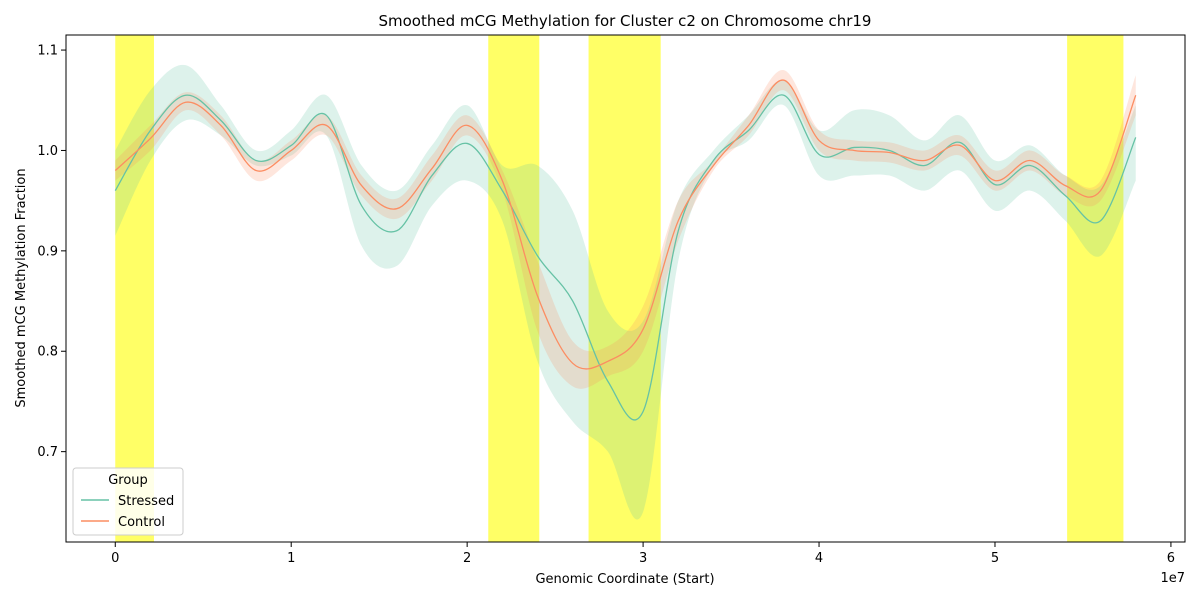 This screenshot has height=600, width=1200. I want to click on legend-item-stressed: Stressed, so click(127, 501).